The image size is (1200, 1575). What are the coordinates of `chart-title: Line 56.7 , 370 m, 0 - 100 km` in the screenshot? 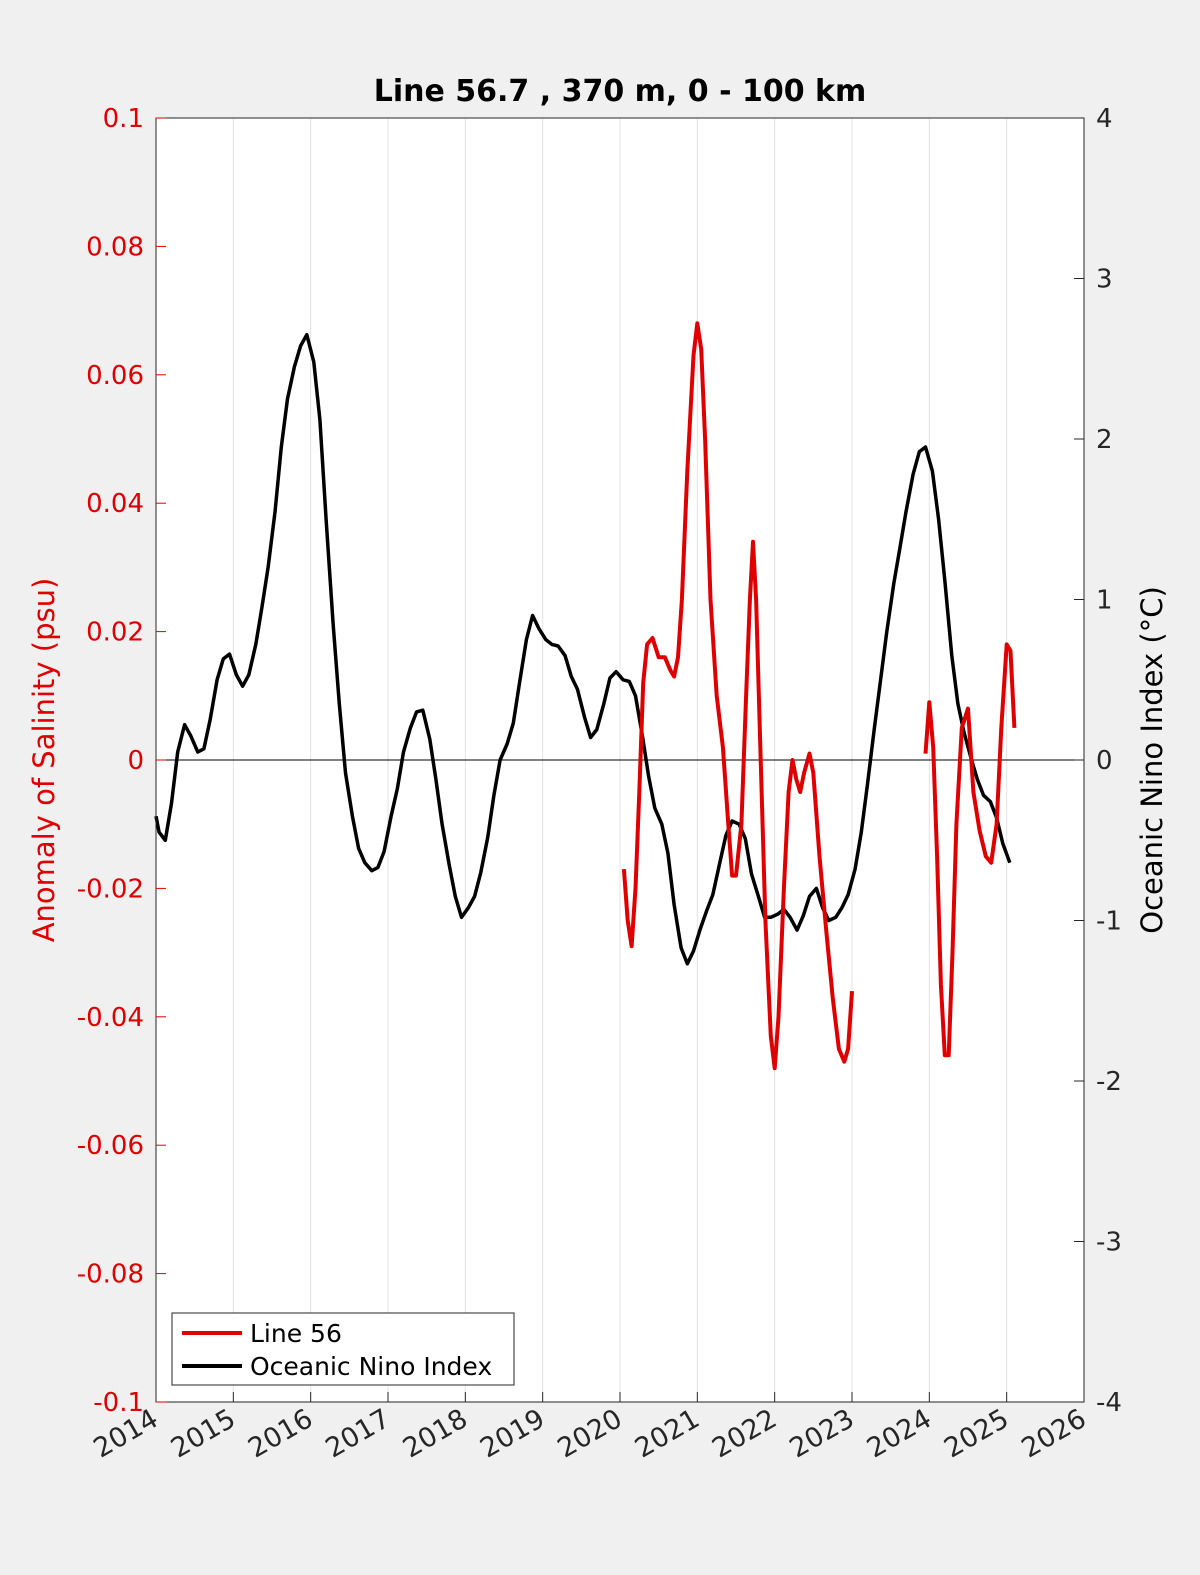 It's located at (620, 91).